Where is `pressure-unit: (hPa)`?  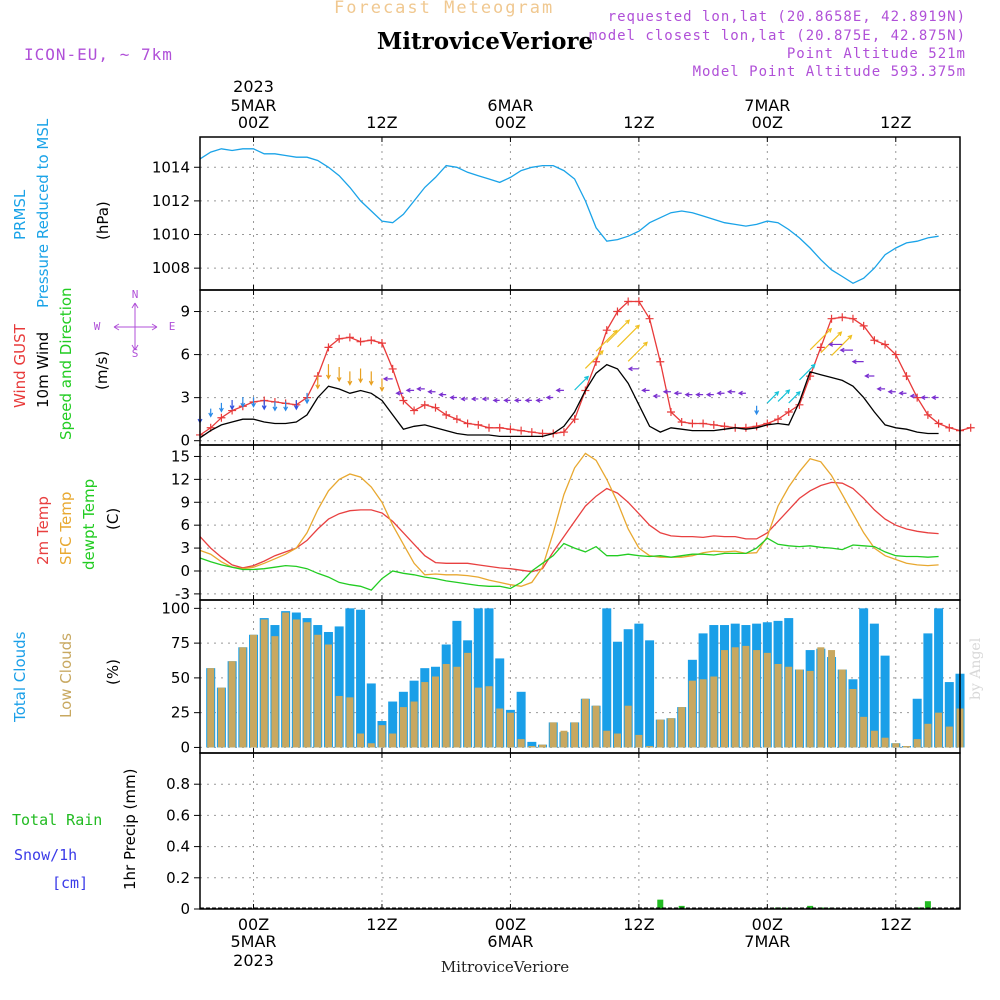 pressure-unit: (hPa) is located at coordinates (103, 220).